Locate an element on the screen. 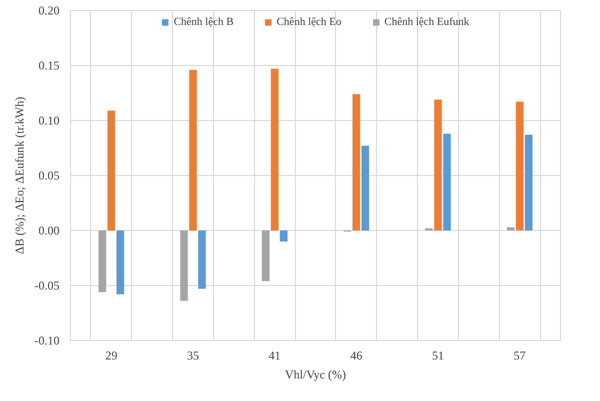 This screenshot has width=600, height=401. y-axis-title: ΔB (%); ΔEo; ΔEufunk (tr.kWh) is located at coordinates (19, 175).